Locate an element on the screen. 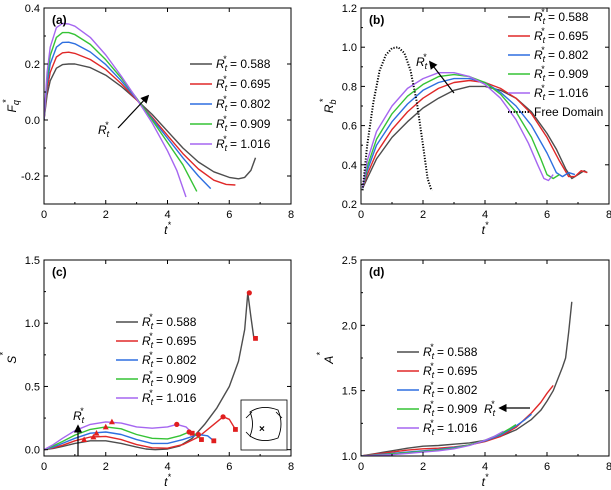 This screenshot has height=490, width=611. y-tick-label: 0.8 is located at coordinates (349, 87).